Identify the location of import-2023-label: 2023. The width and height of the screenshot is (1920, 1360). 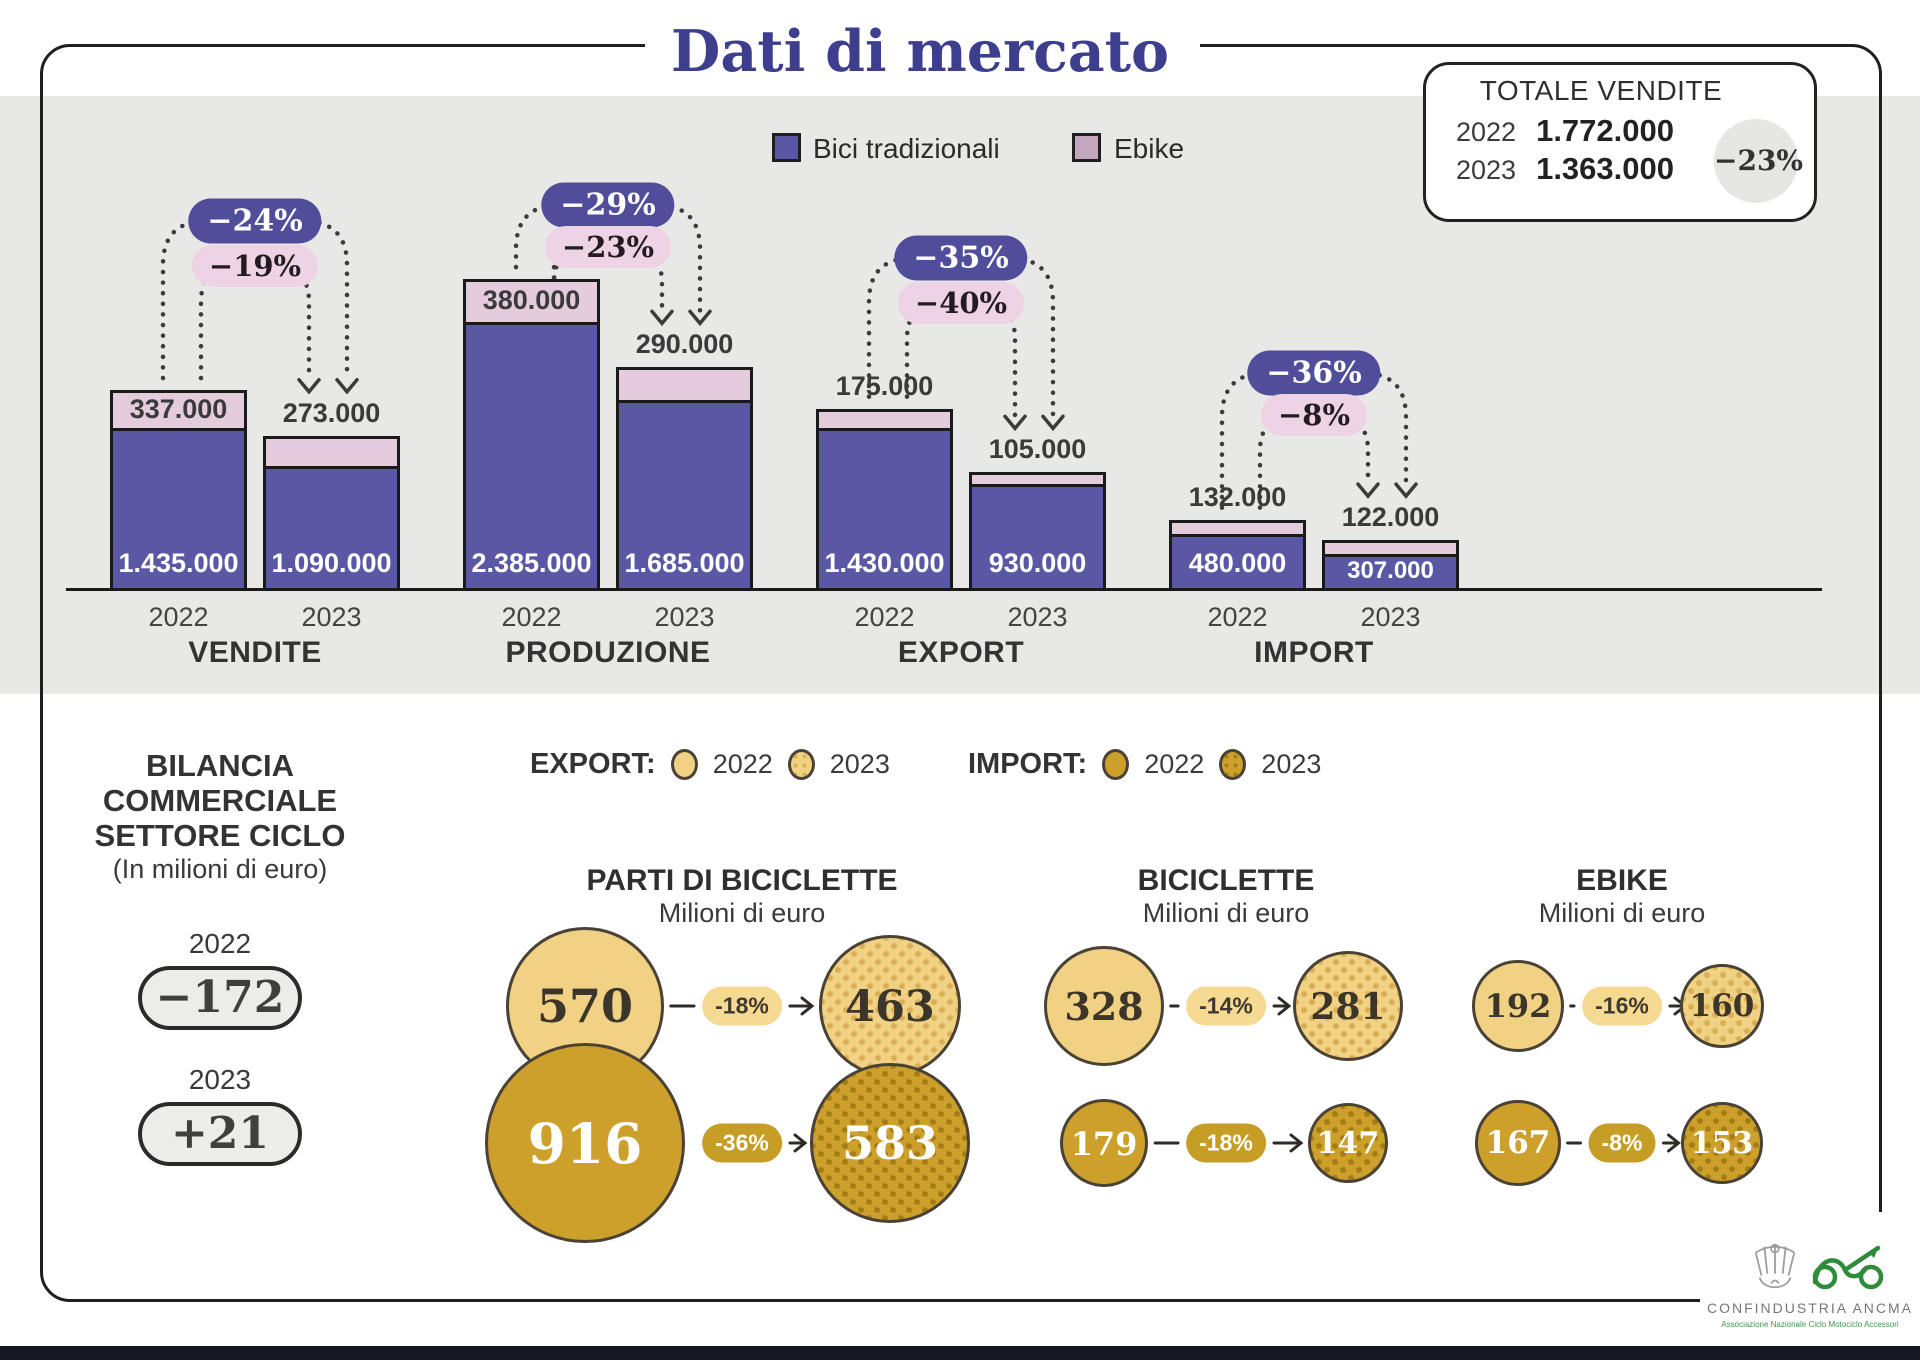
(1291, 764).